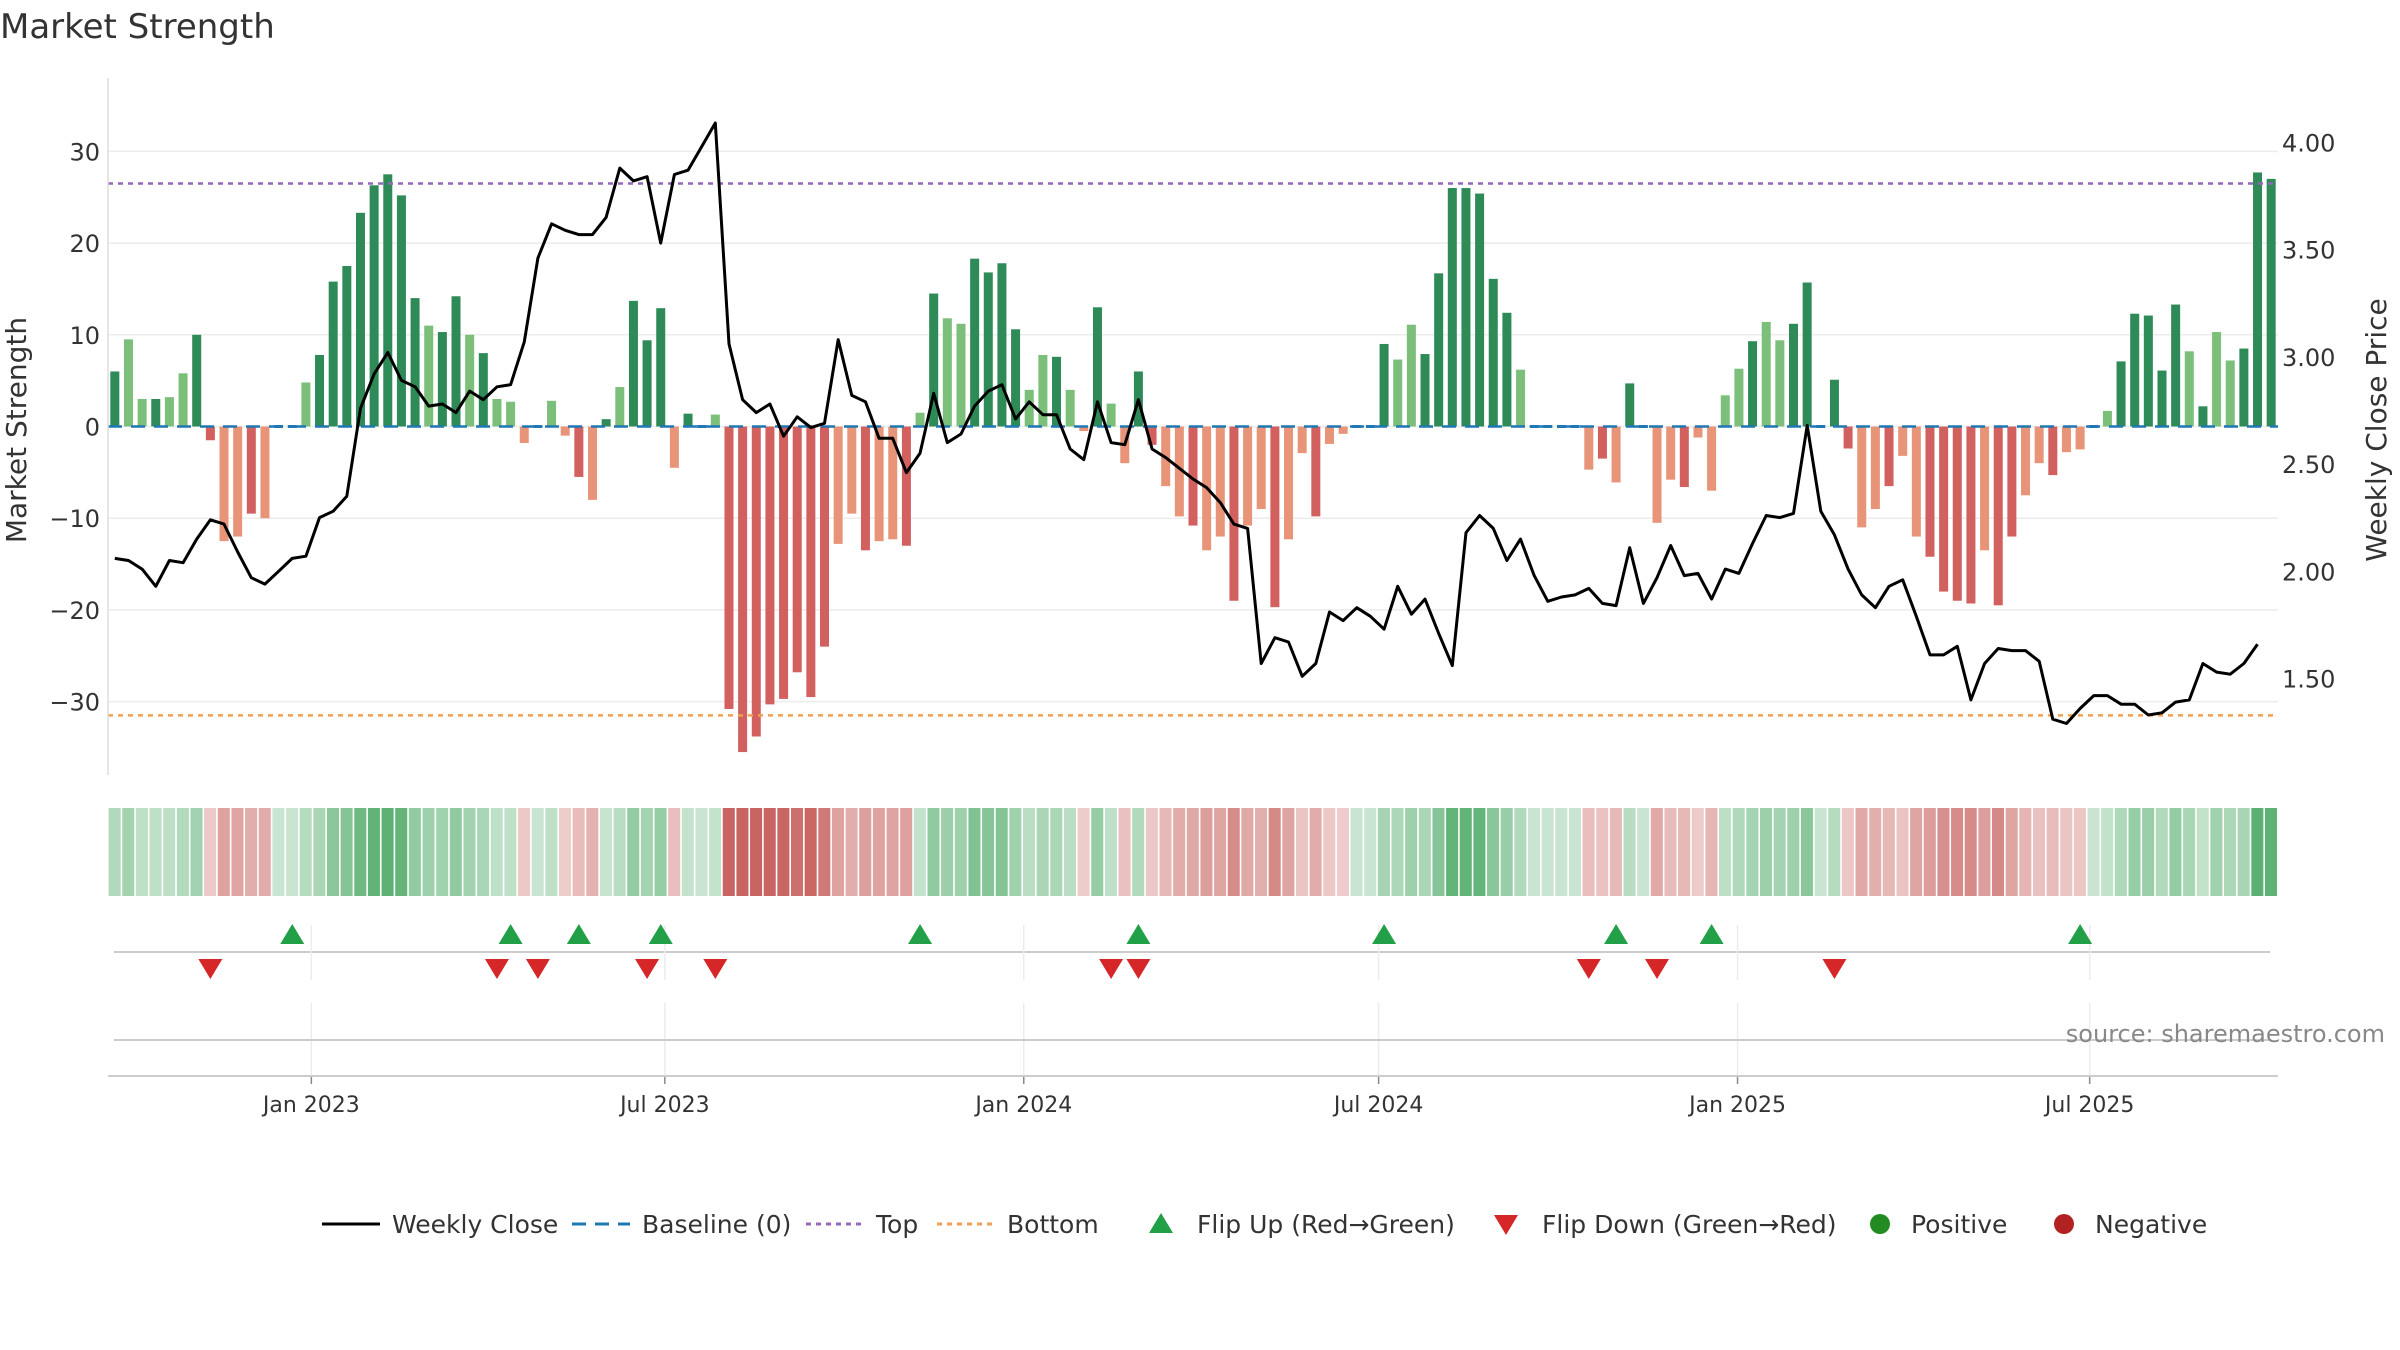  I want to click on y-tick-left: −10, so click(74, 519).